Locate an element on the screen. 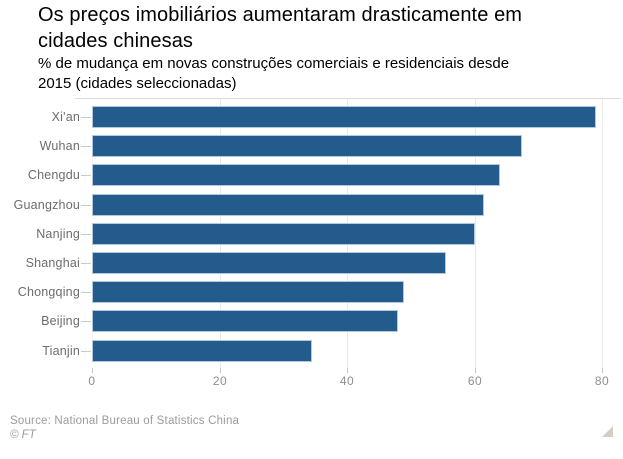  ft-copyright: © FT is located at coordinates (23, 435).